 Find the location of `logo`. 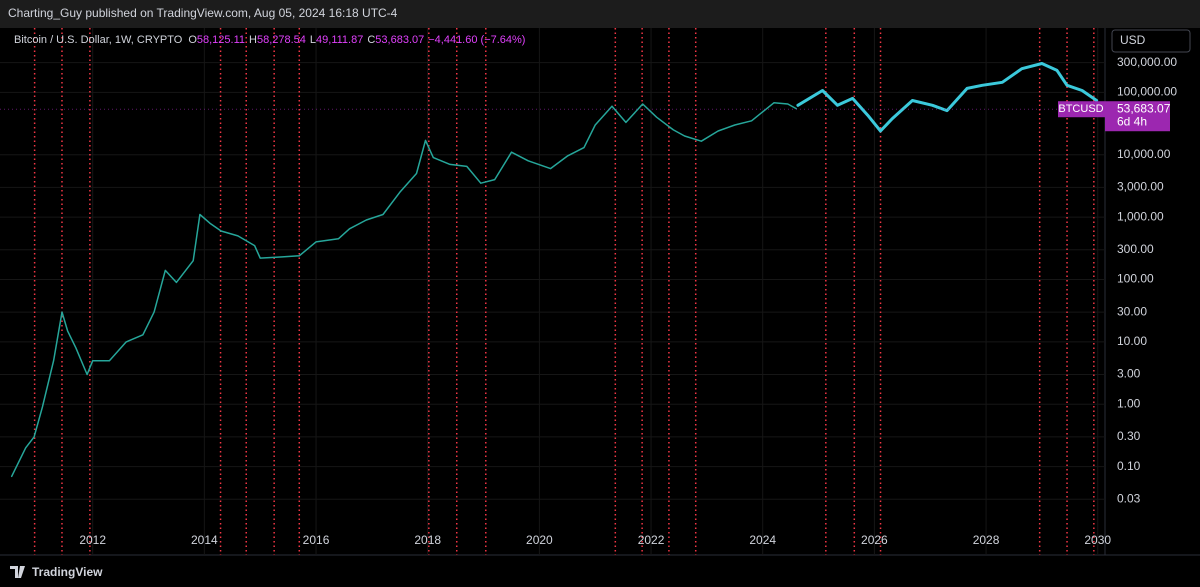

logo is located at coordinates (17, 572).